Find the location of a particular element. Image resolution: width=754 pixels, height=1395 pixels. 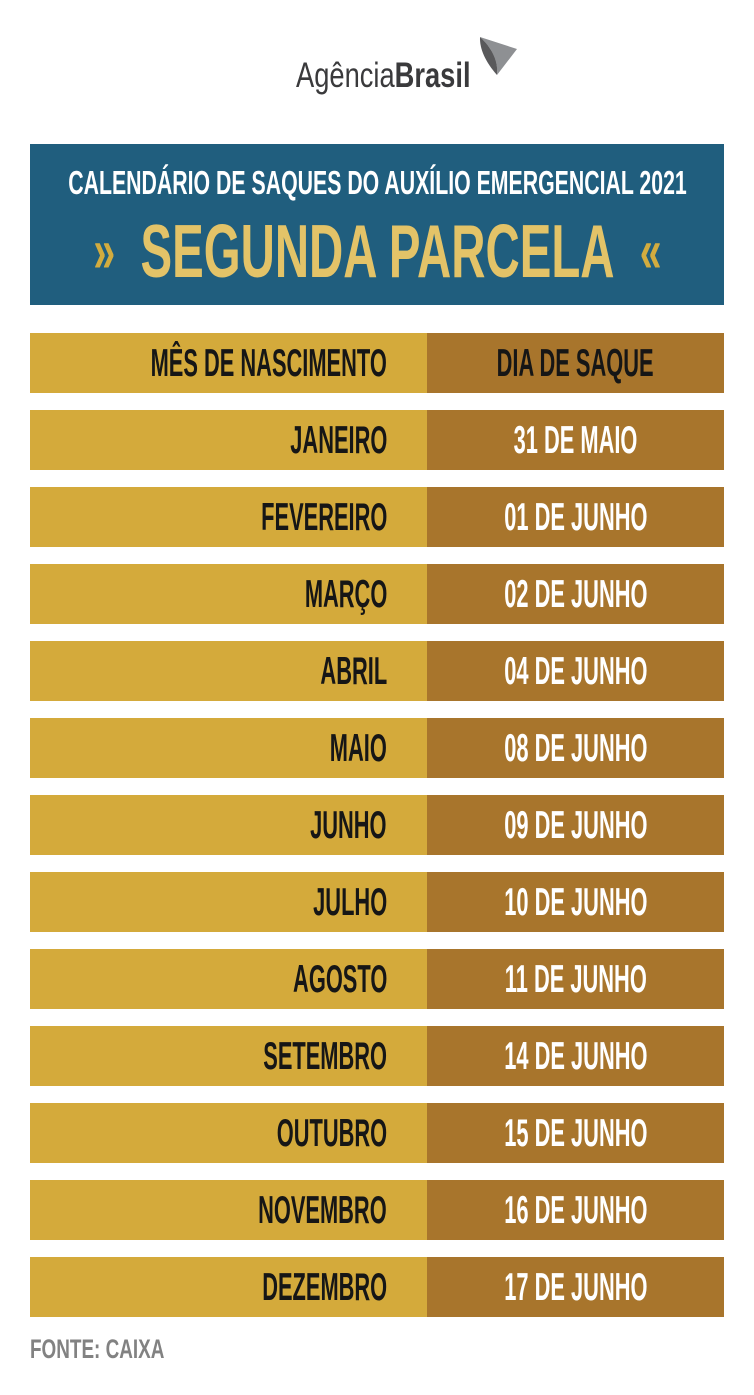

chevron-left-icon: « is located at coordinates (650, 251).